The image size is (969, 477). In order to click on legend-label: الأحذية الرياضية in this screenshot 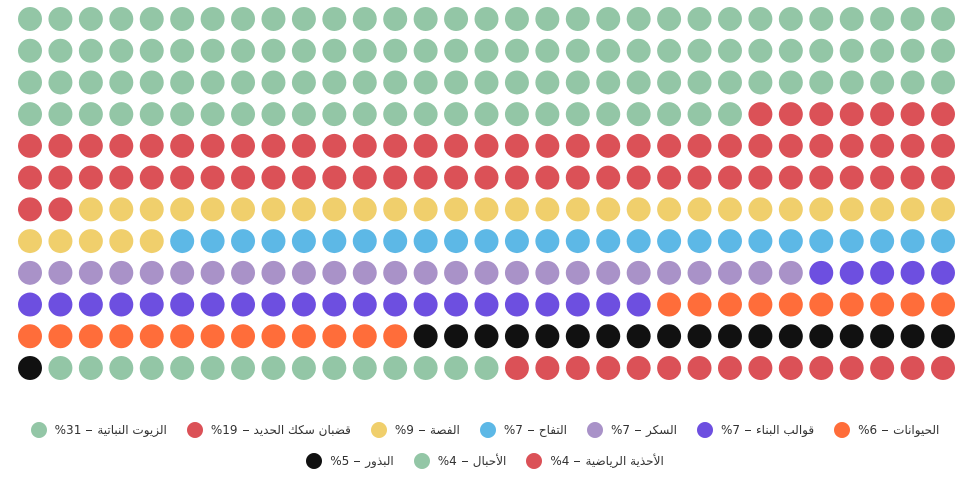, I will do `click(624, 461)`.